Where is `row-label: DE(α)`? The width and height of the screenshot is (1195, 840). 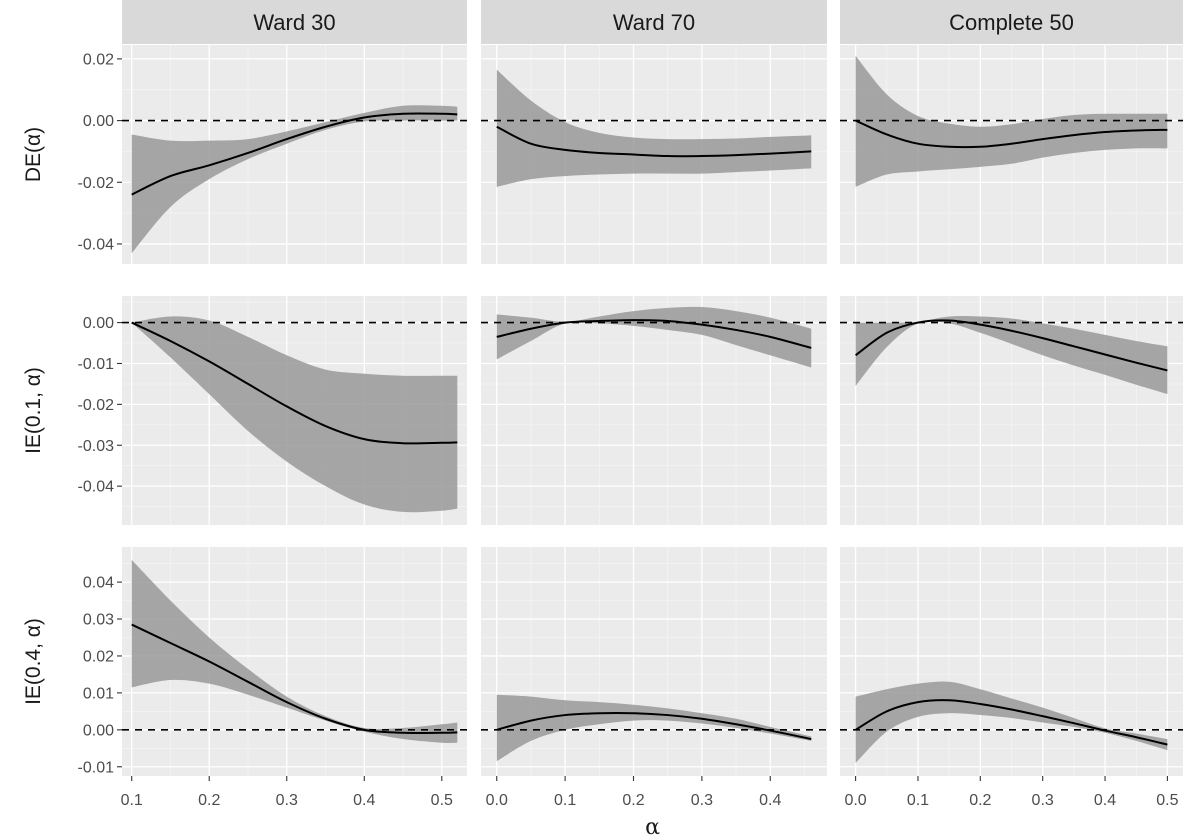
row-label: DE(α) is located at coordinates (33, 154).